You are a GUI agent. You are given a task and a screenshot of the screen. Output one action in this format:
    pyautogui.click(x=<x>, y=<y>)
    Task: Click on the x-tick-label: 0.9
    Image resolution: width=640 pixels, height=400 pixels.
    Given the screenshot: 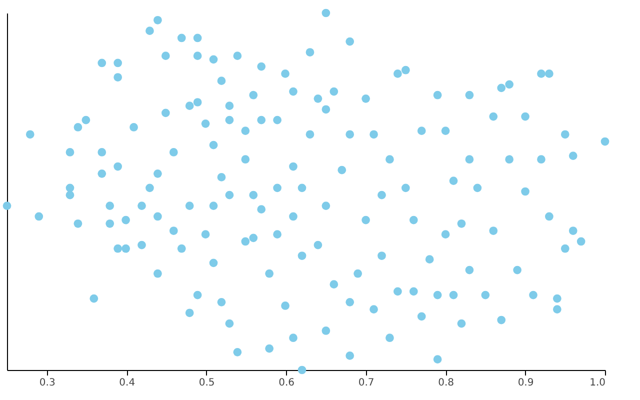 What is the action you would take?
    pyautogui.click(x=526, y=383)
    